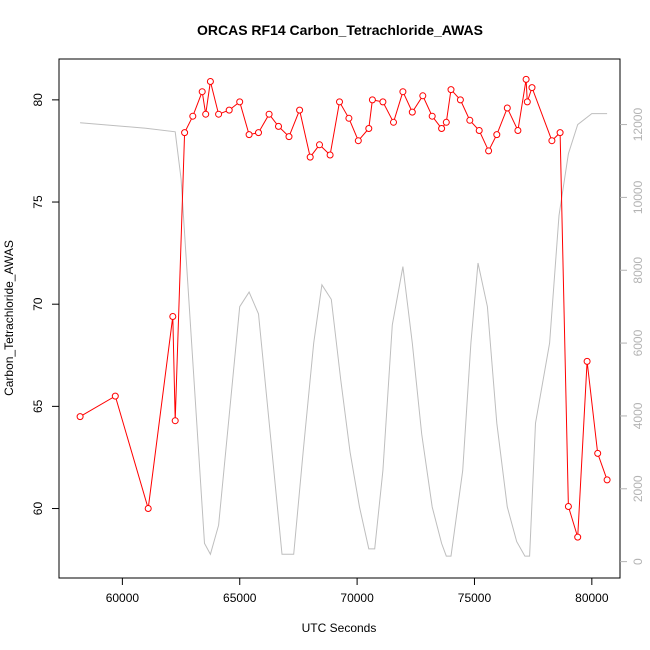 Image resolution: width=650 pixels, height=650 pixels. What do you see at coordinates (38, 406) in the screenshot?
I see `y-tick-label-1: 65` at bounding box center [38, 406].